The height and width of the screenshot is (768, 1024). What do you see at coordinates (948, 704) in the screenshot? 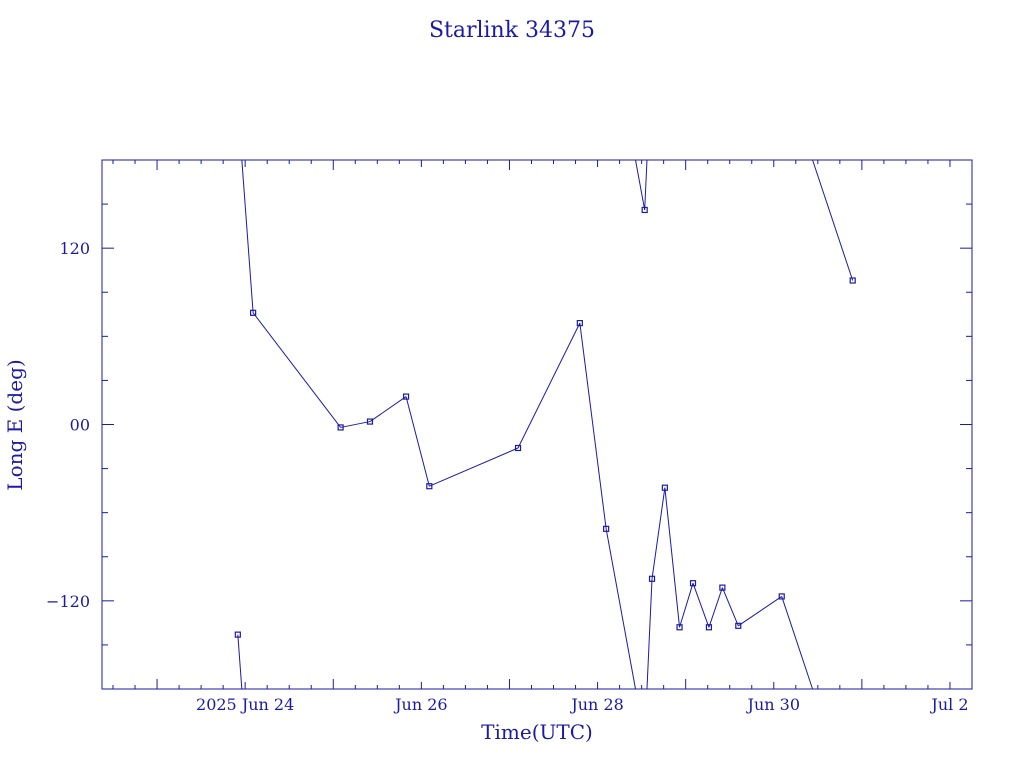
I see `x-tick-label: Jul 2` at bounding box center [948, 704].